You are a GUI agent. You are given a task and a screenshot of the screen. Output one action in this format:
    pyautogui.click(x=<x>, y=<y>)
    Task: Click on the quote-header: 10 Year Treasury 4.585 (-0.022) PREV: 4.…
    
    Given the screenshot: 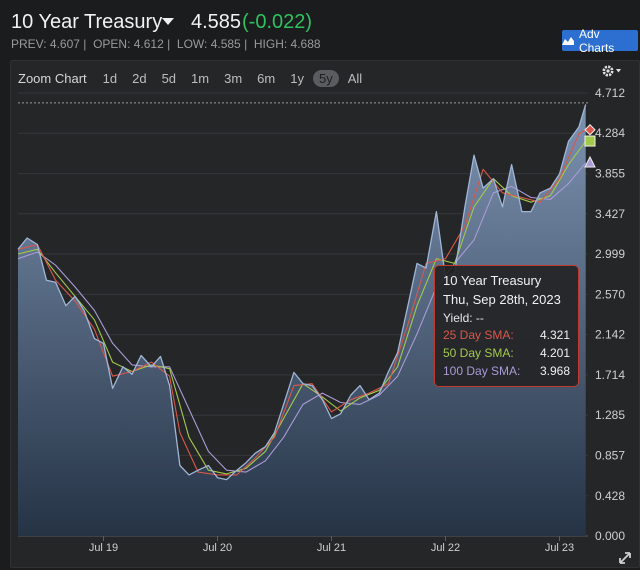 What is the action you would take?
    pyautogui.click(x=320, y=28)
    